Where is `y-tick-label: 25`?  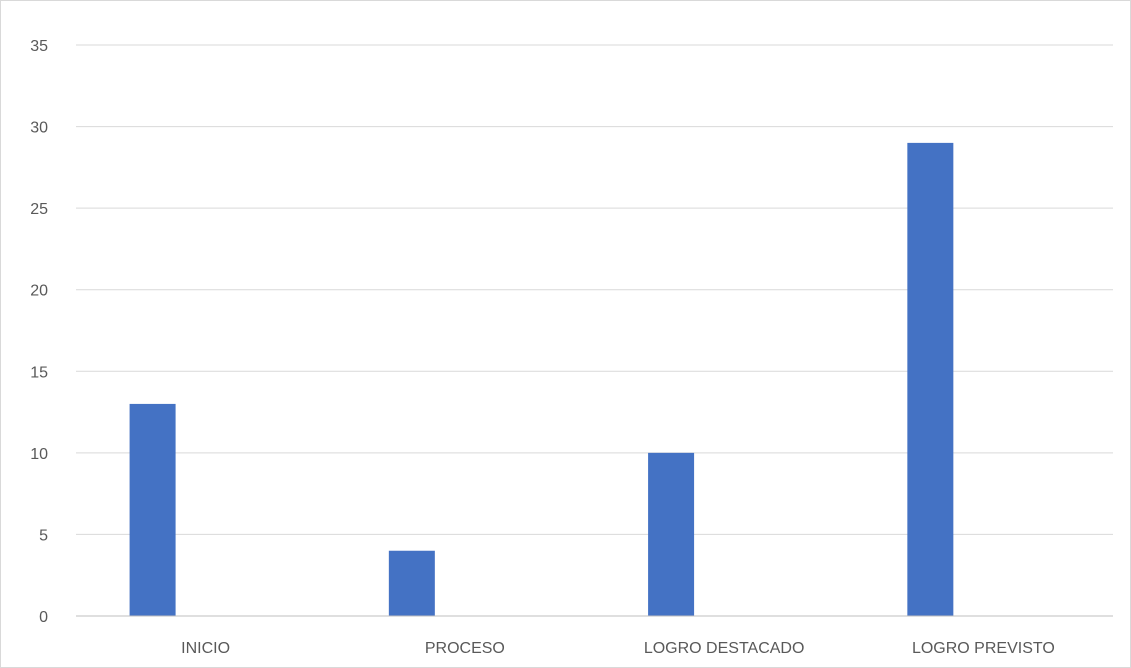 y-tick-label: 25 is located at coordinates (39, 209).